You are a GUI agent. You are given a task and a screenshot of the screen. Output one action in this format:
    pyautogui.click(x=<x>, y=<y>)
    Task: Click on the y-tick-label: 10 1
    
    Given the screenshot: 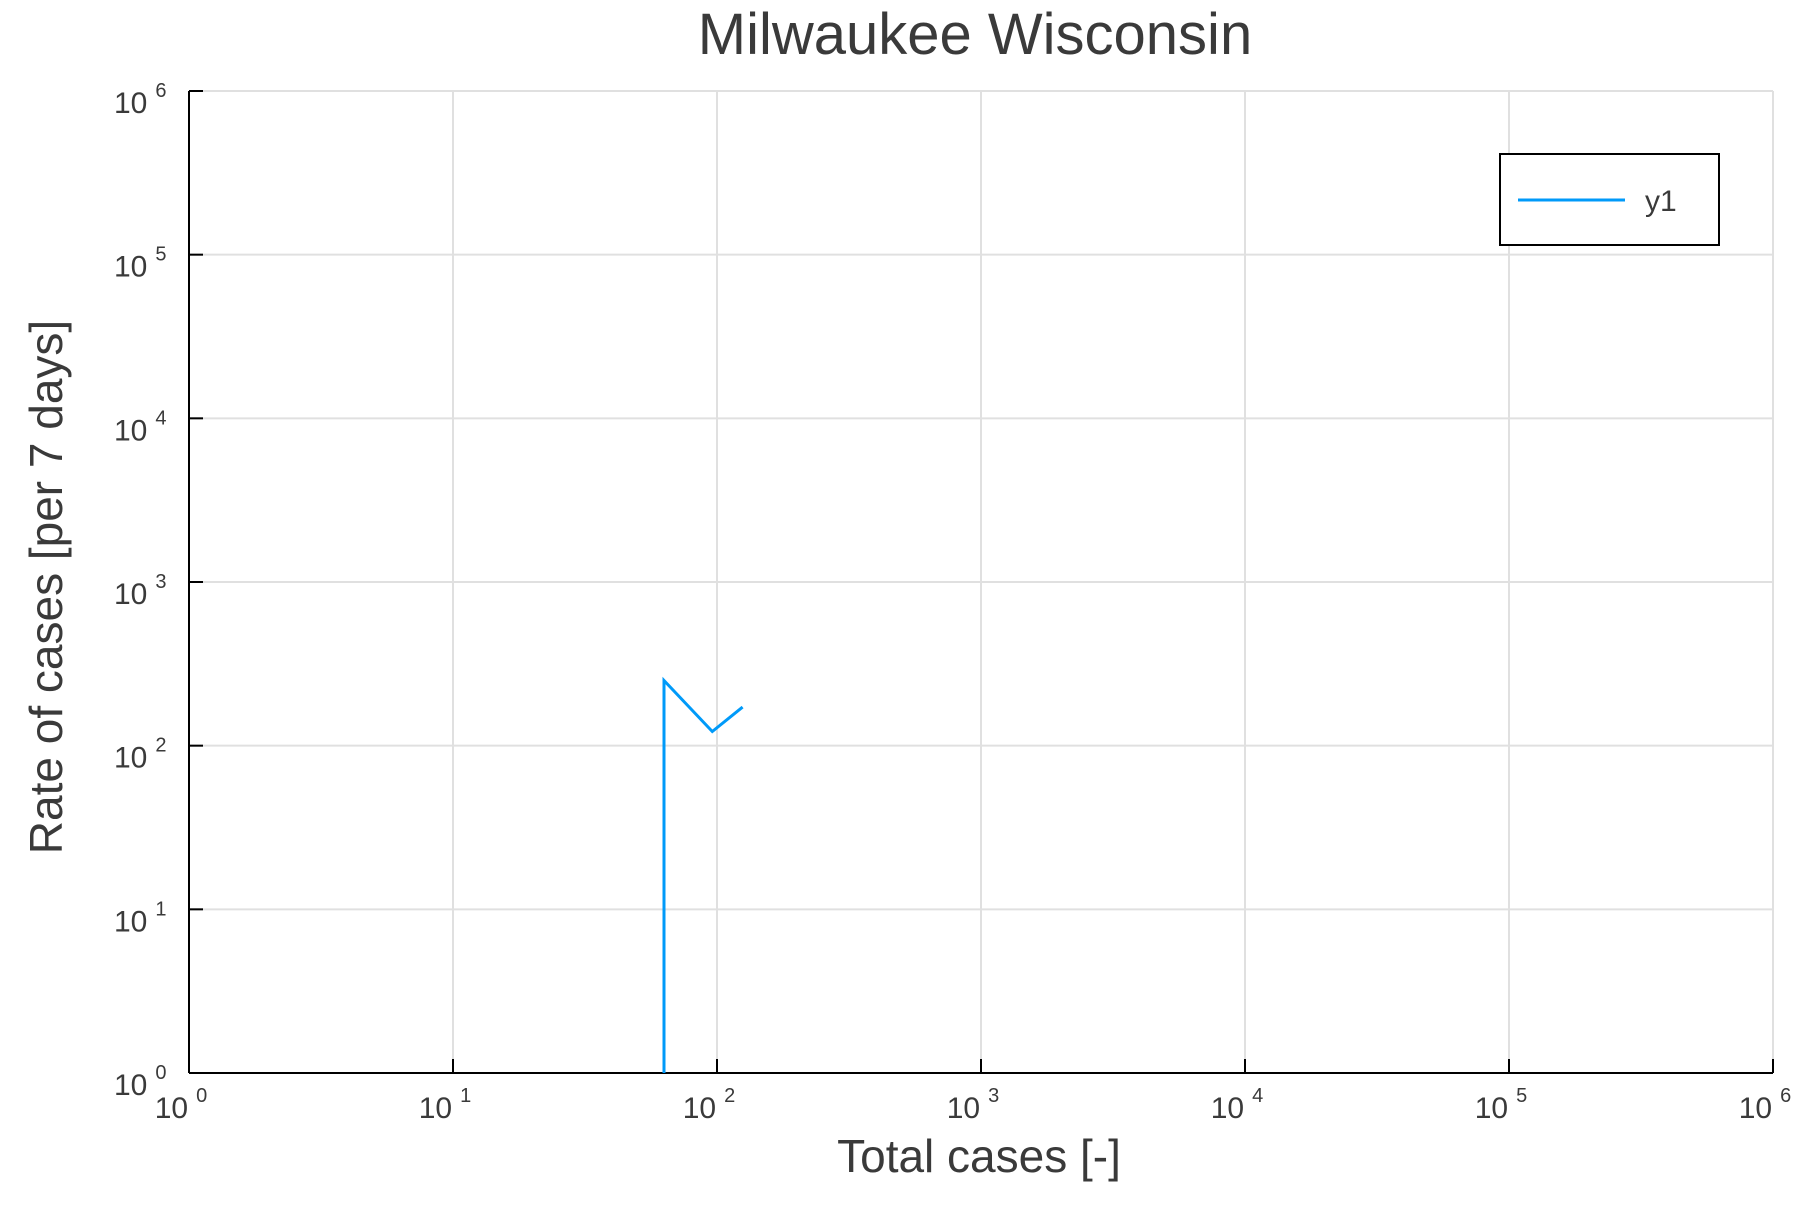 What is the action you would take?
    pyautogui.click(x=140, y=918)
    